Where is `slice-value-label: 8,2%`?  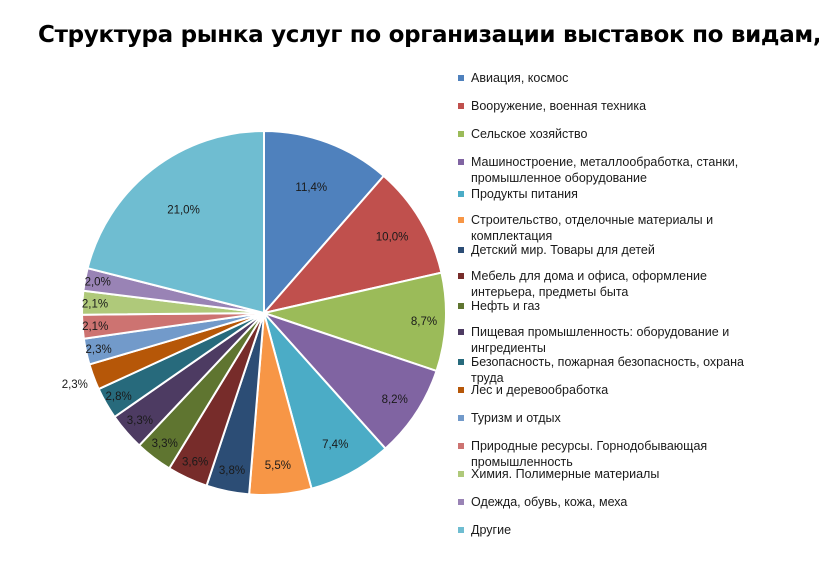 slice-value-label: 8,2% is located at coordinates (395, 400).